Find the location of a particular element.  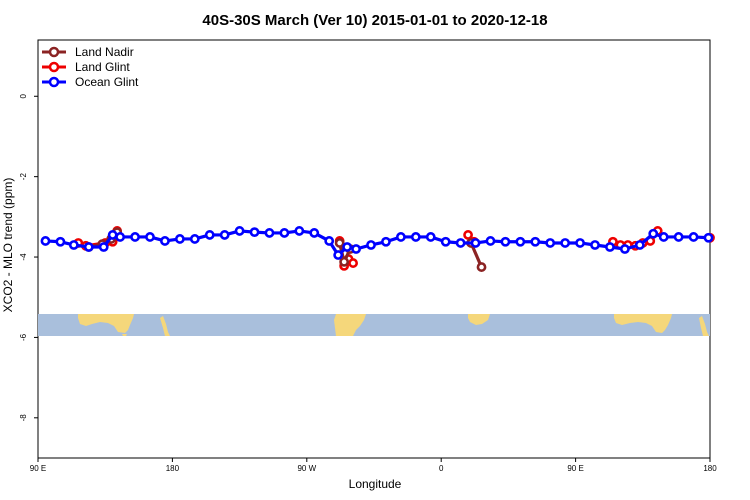

y-tick-label: -8 is located at coordinates (23, 418).